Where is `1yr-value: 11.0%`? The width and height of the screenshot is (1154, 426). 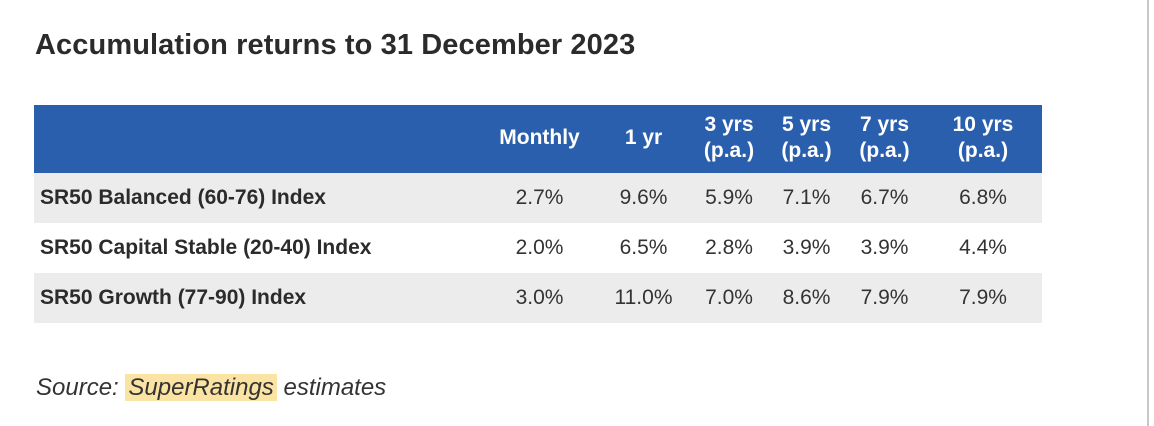
1yr-value: 11.0% is located at coordinates (643, 297).